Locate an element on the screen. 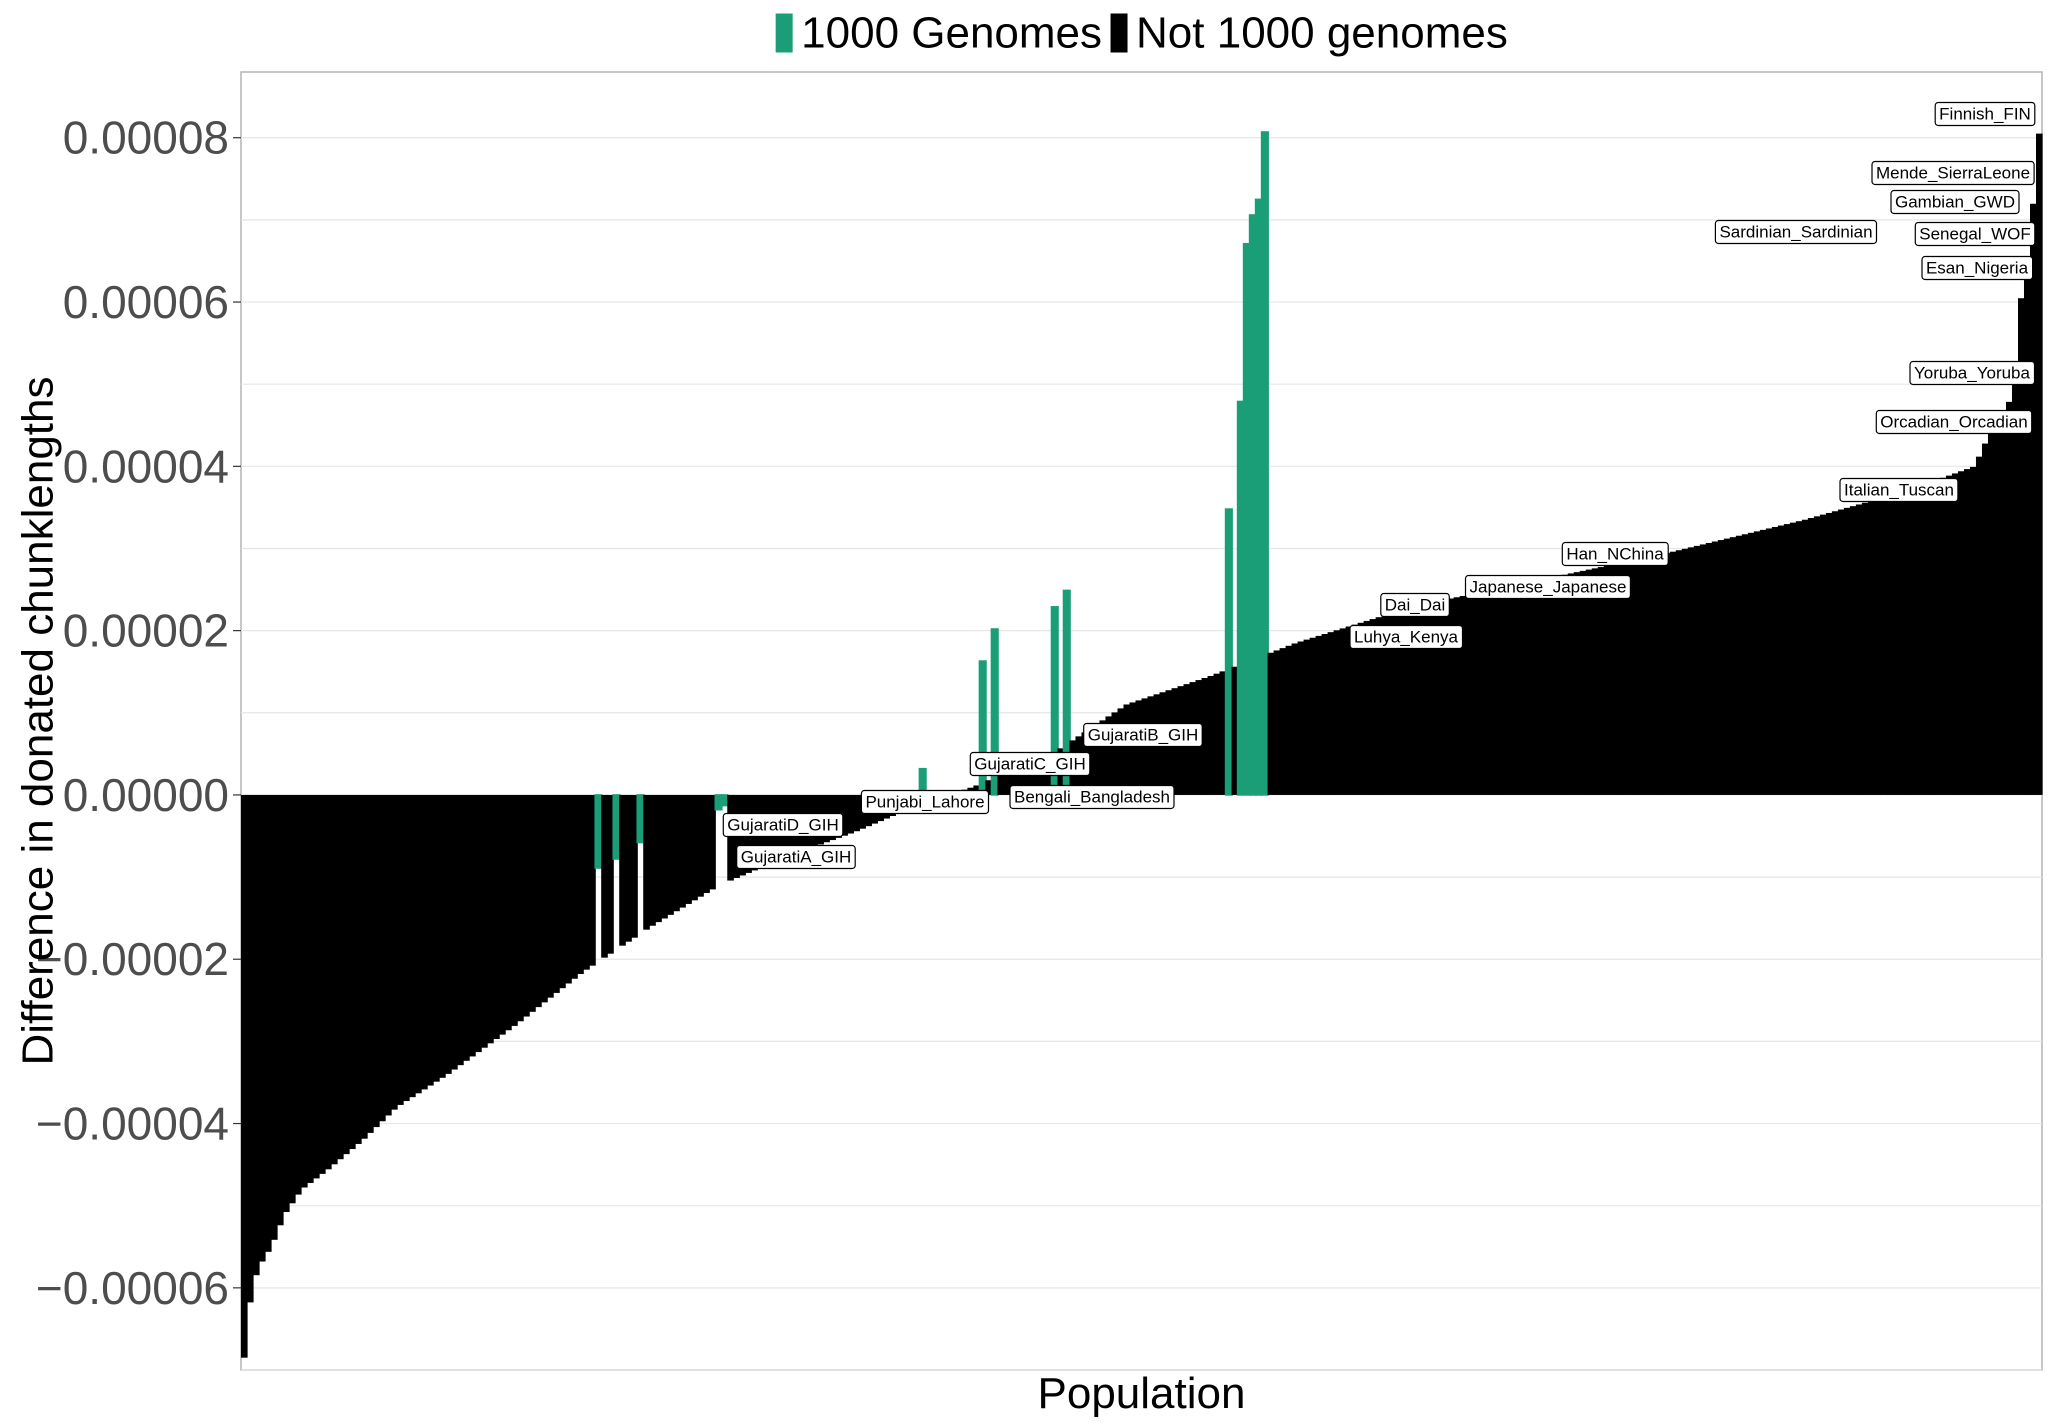  annotation-text: Yoruba_Yoruba is located at coordinates (1972, 373).